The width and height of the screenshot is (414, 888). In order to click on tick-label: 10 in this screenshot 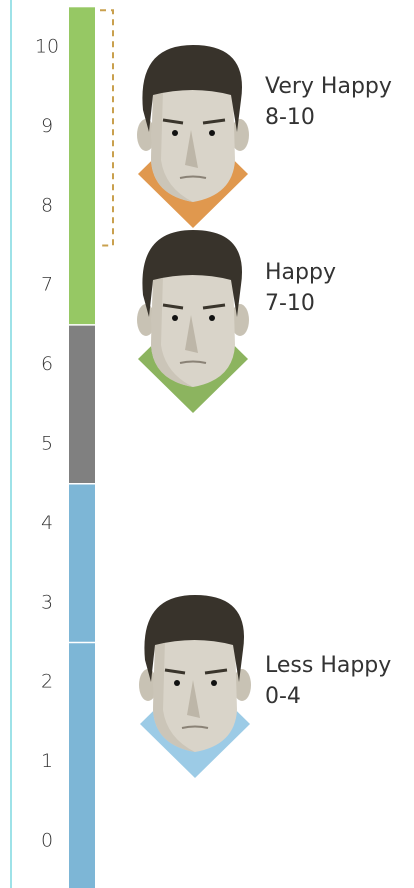, I will do `click(47, 47)`.